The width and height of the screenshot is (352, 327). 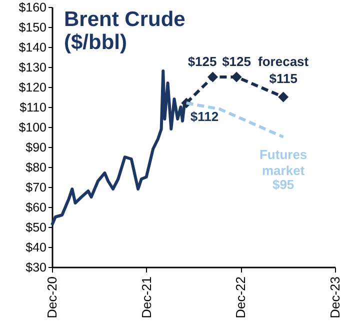 I want to click on series-label: forecast, so click(x=284, y=61).